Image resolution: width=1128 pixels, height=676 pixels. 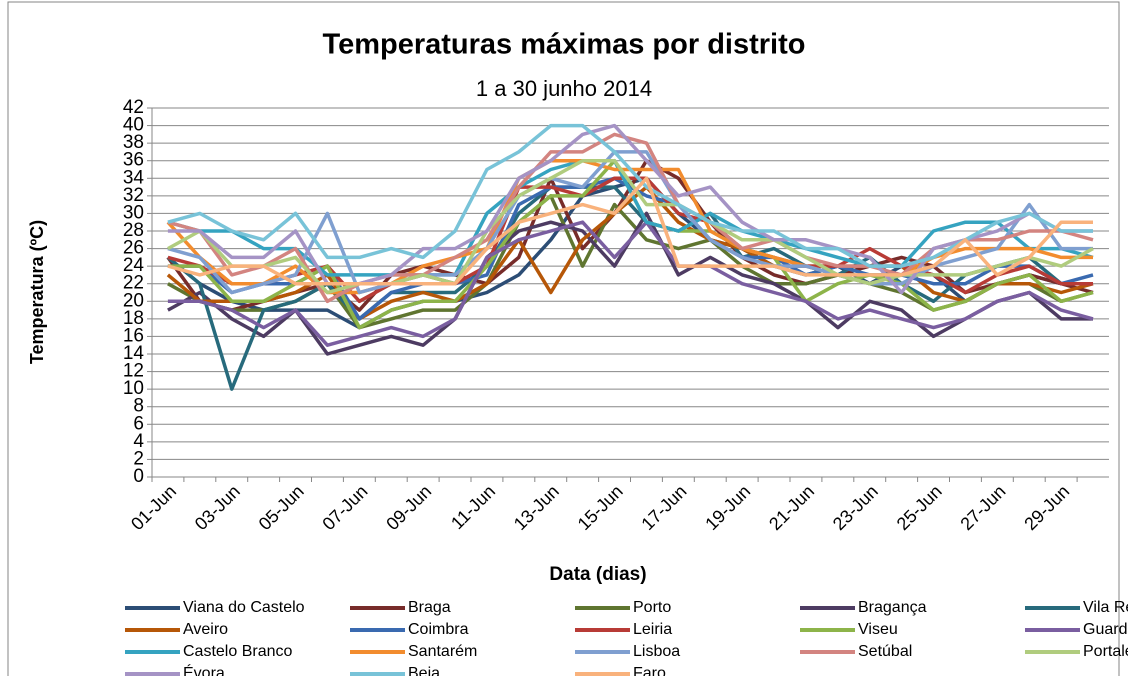 I want to click on legend-label: Porto, so click(x=652, y=607).